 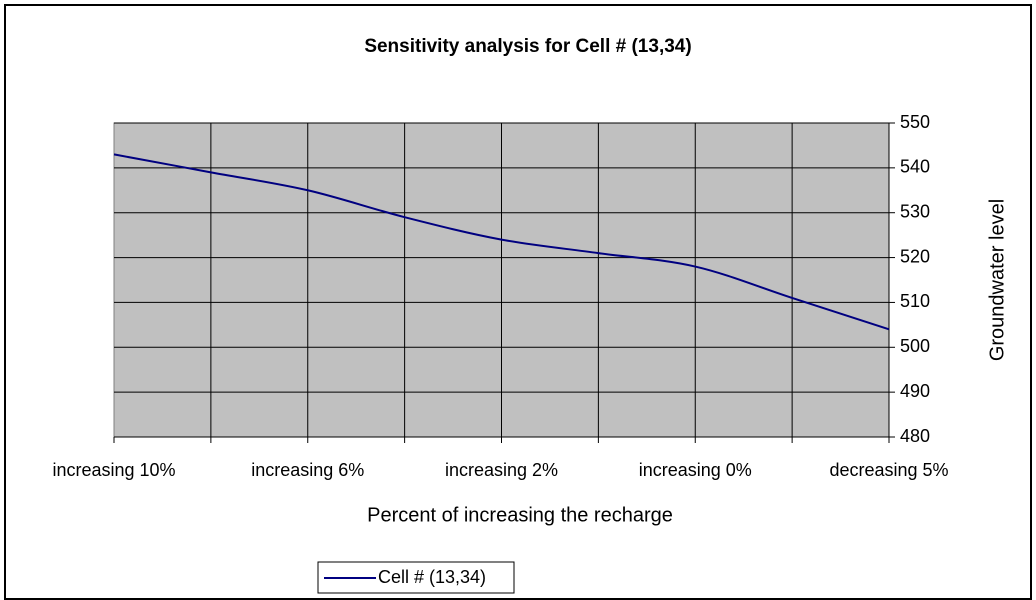 I want to click on y-tick-label: 530, so click(x=915, y=211).